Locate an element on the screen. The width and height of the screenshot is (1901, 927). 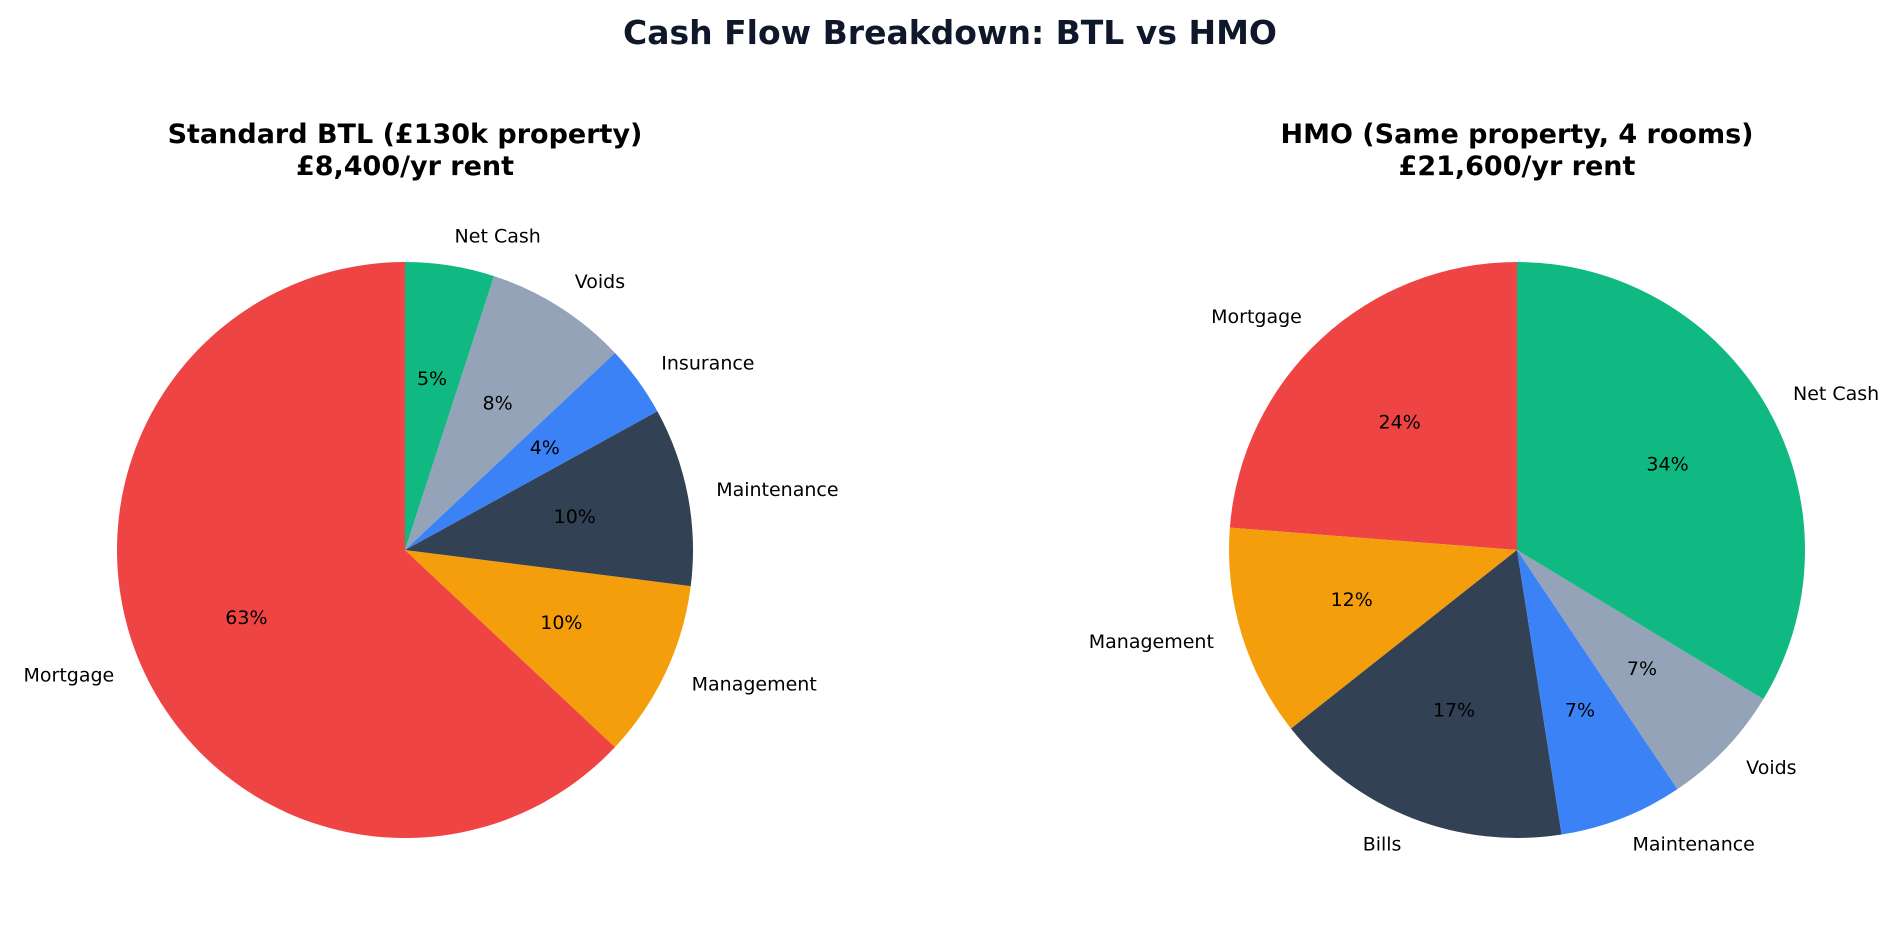
pie-slice-btl-maintenance is located at coordinates (549, 499).